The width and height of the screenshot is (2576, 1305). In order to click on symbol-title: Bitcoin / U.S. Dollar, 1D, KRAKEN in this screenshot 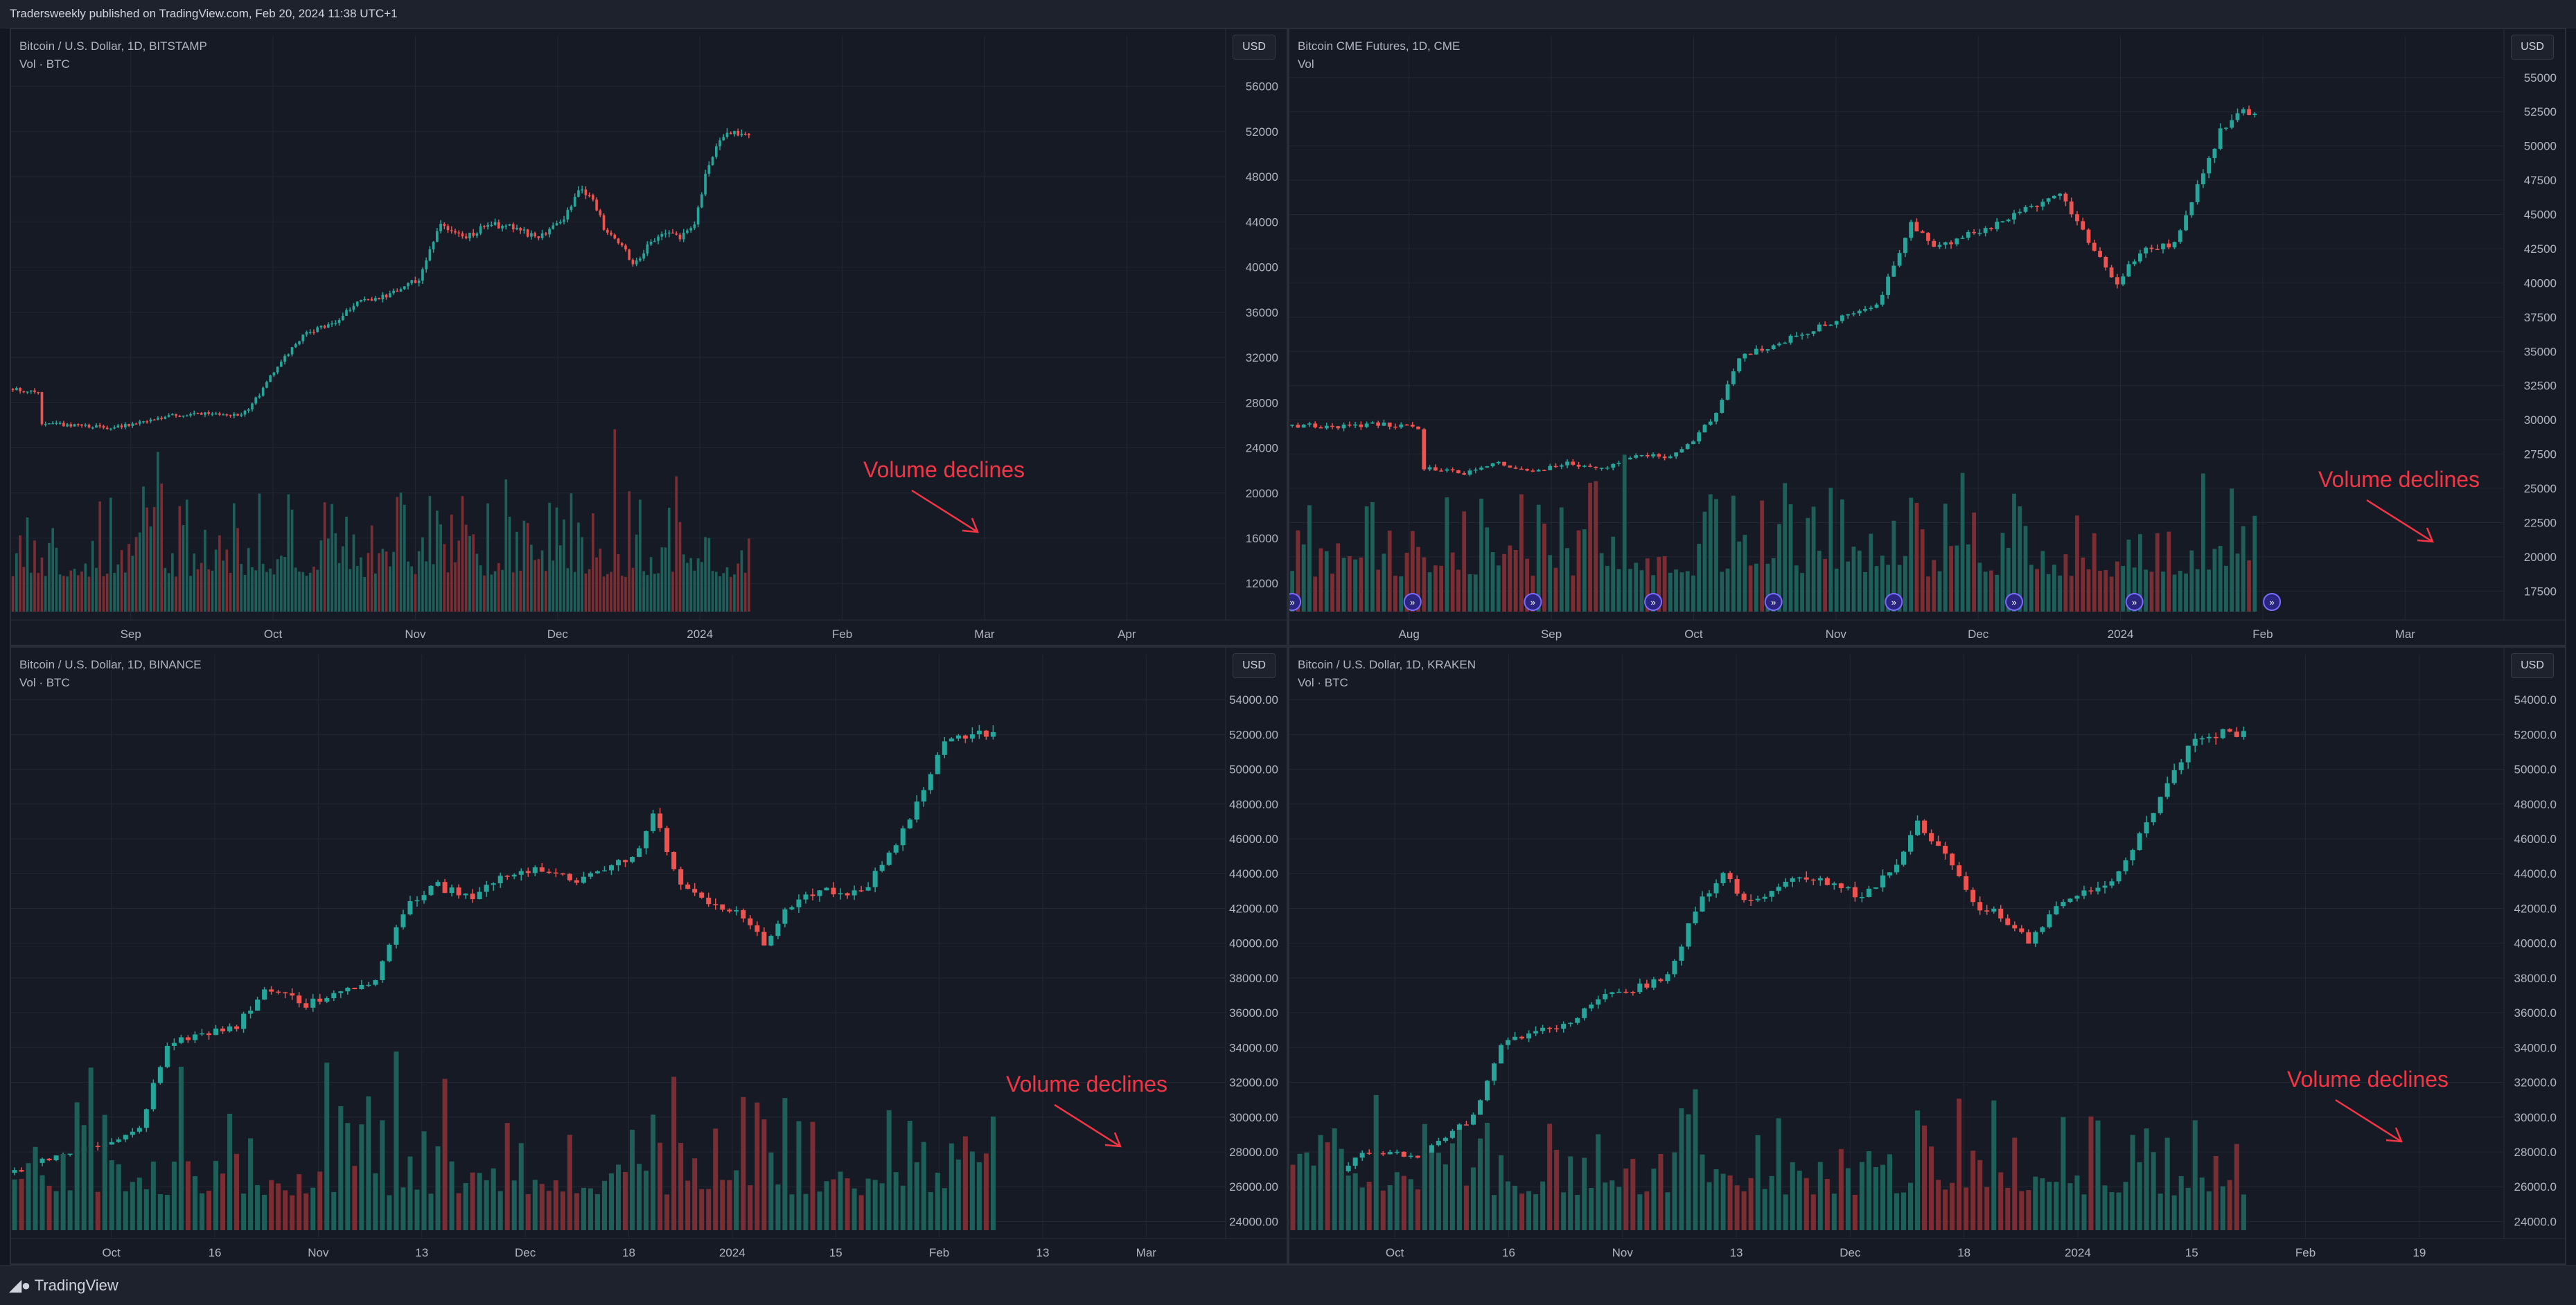, I will do `click(1387, 664)`.